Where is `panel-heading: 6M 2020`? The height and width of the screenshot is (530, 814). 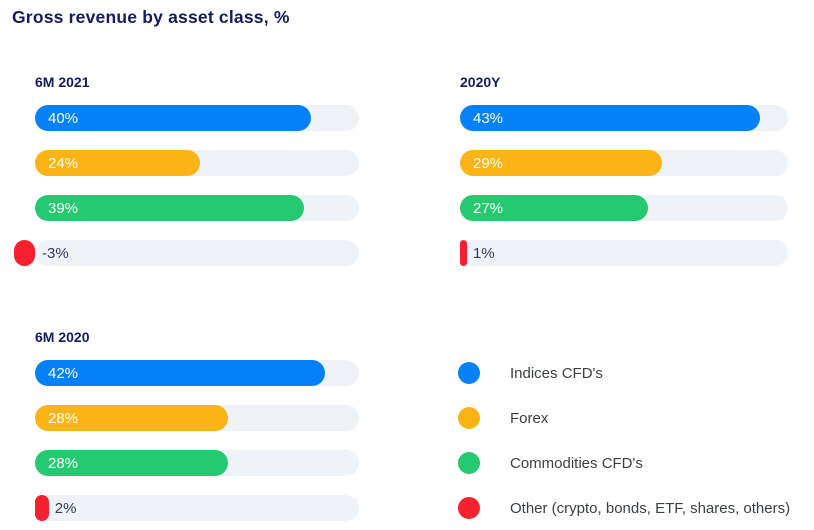
panel-heading: 6M 2020 is located at coordinates (62, 337).